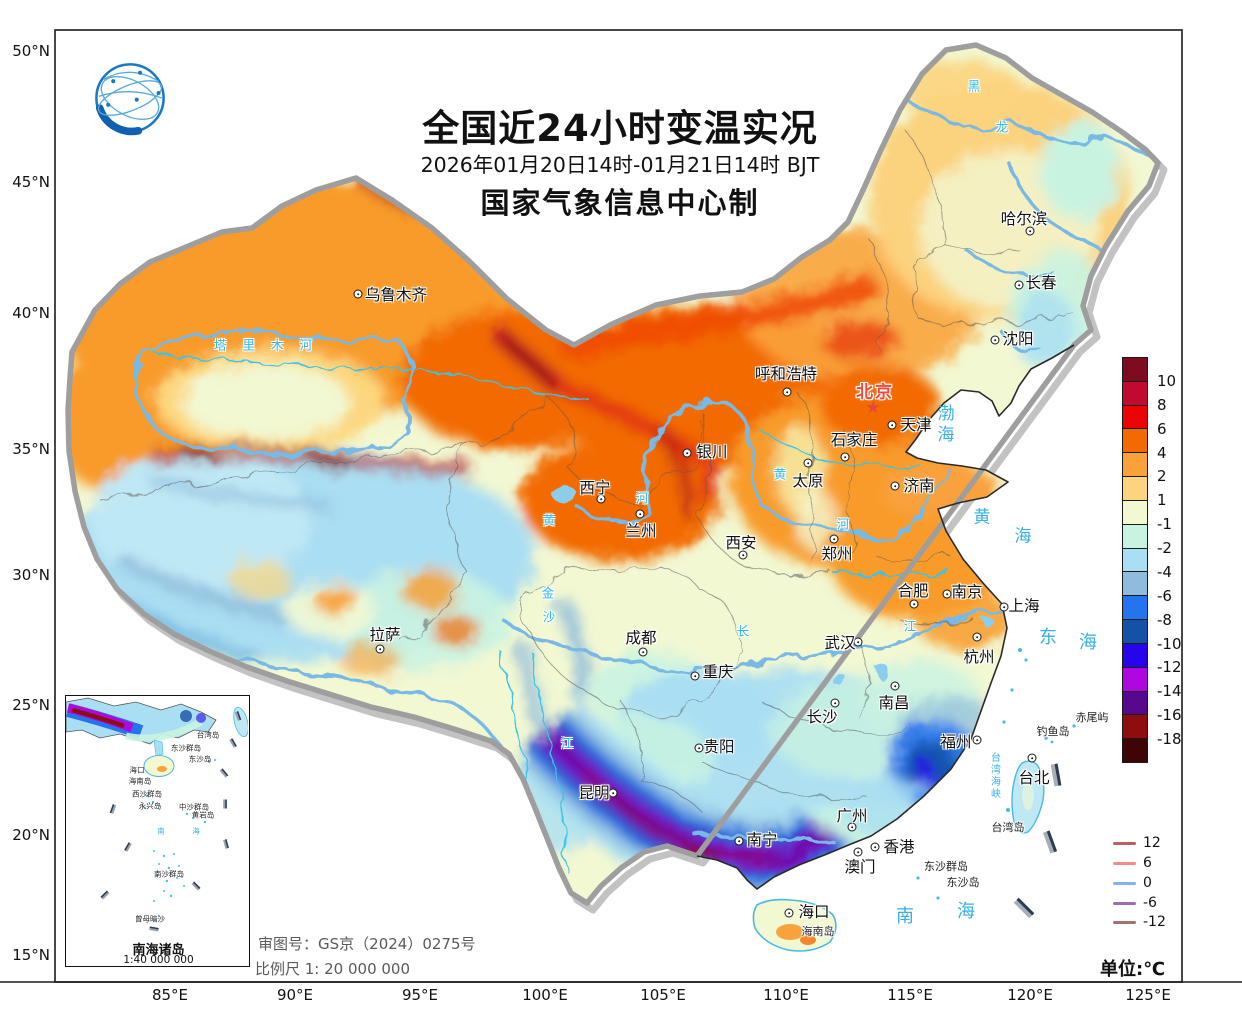 This screenshot has width=1242, height=1013. I want to click on inset-island-dots, so click(180, 838).